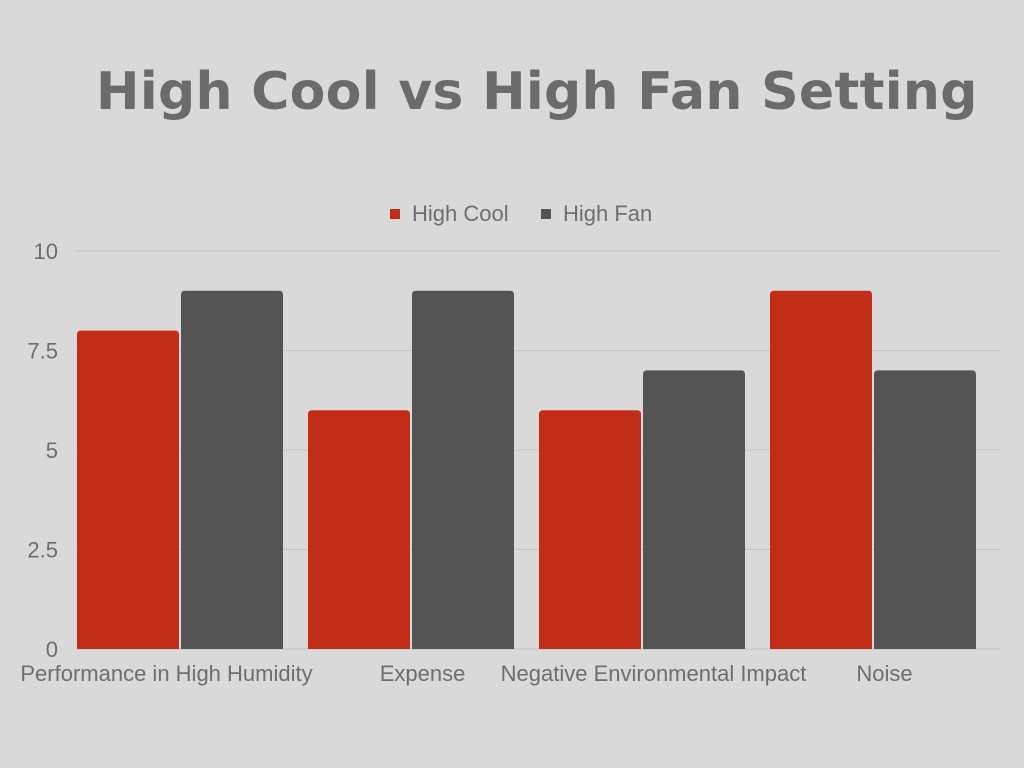 The height and width of the screenshot is (768, 1024). What do you see at coordinates (52, 450) in the screenshot?
I see `y-tick-label: 5` at bounding box center [52, 450].